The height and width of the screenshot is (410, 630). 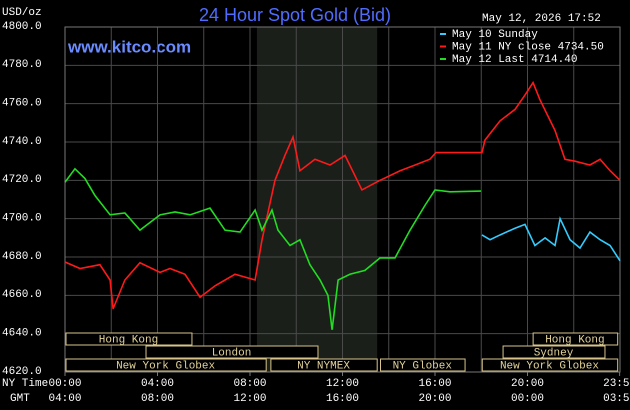 What do you see at coordinates (249, 384) in the screenshot?
I see `x-tick-label: 08:00` at bounding box center [249, 384].